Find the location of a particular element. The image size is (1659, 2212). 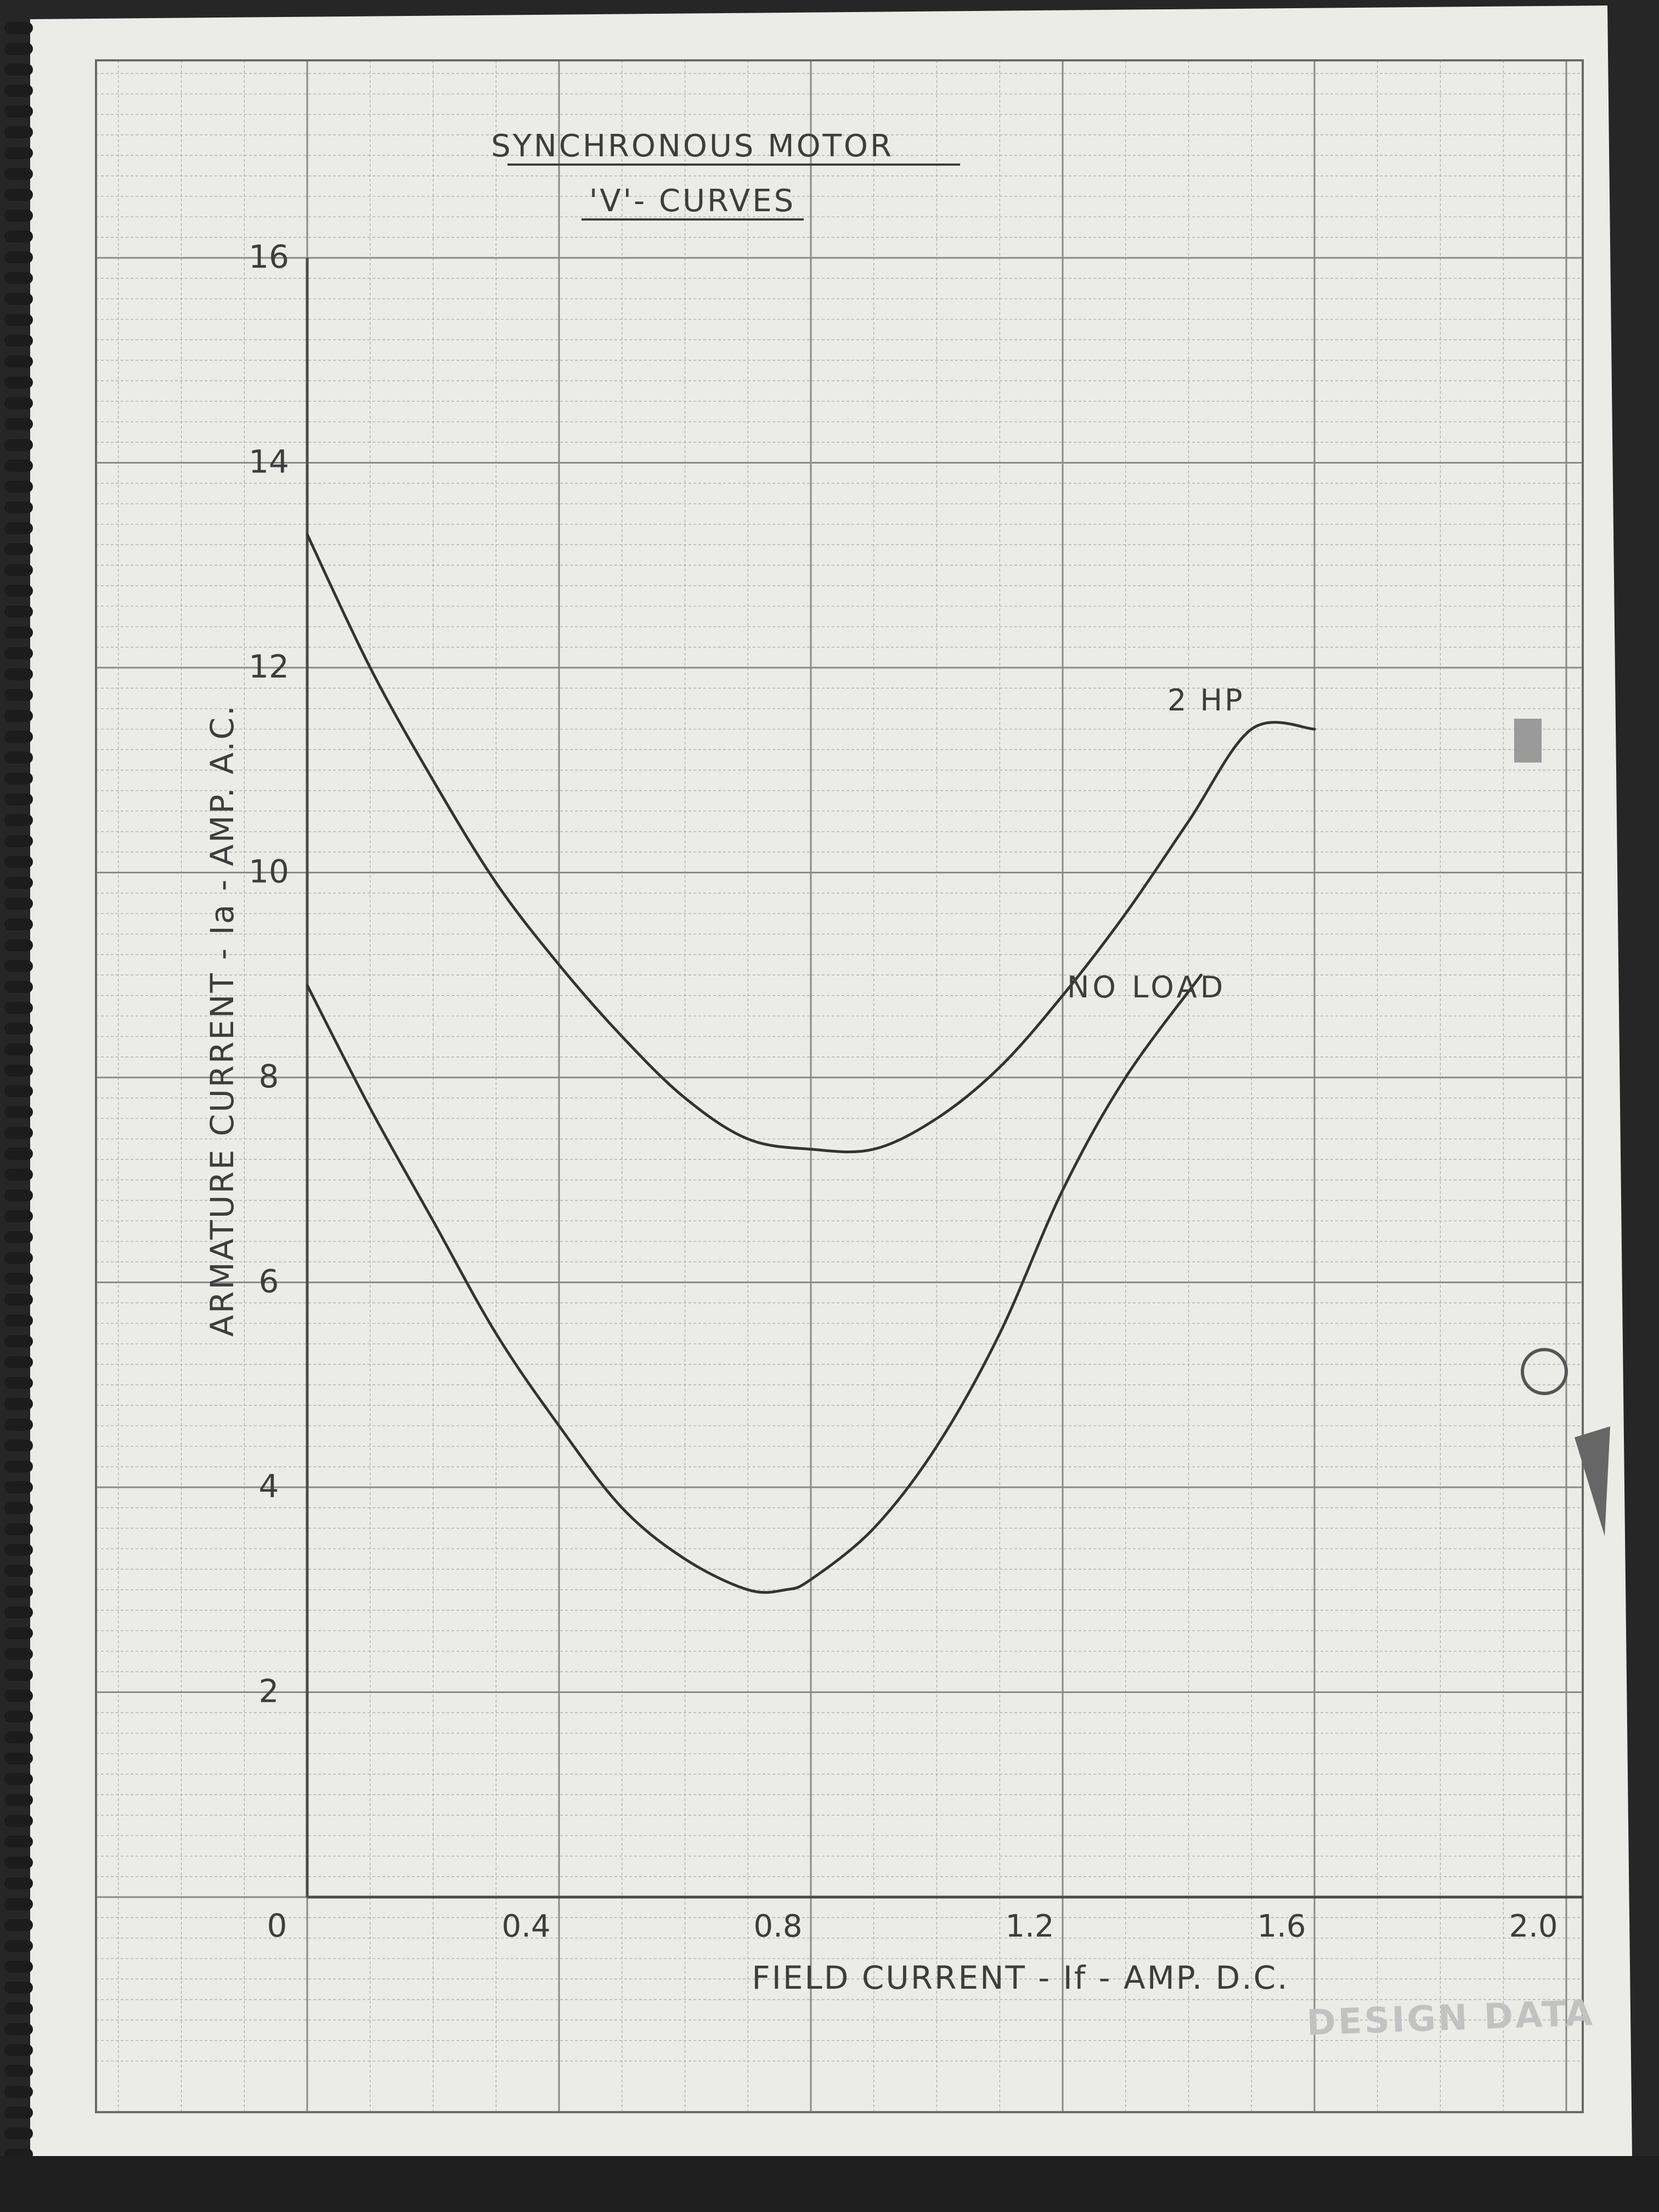

bottom-edge is located at coordinates (830, 2184).